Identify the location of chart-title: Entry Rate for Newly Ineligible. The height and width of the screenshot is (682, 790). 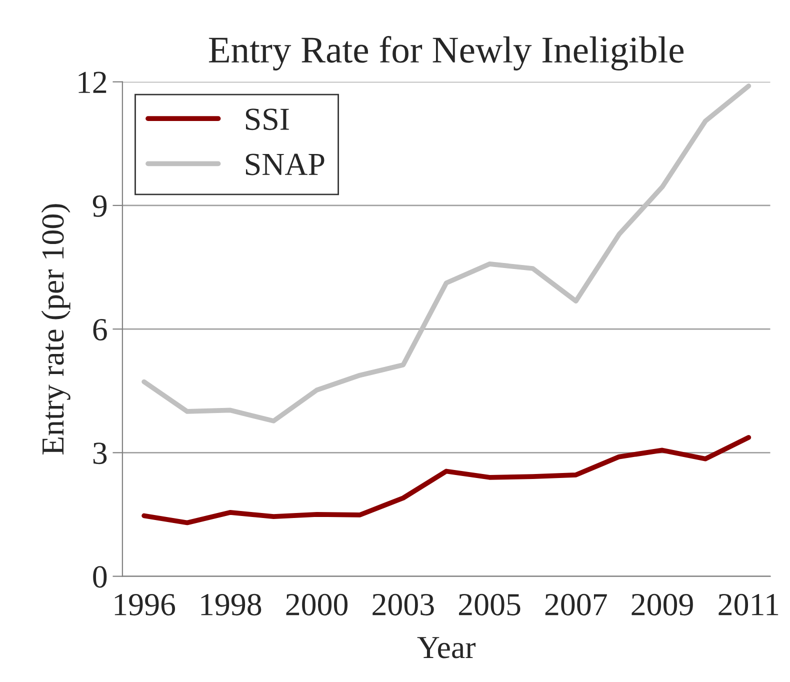
(446, 53).